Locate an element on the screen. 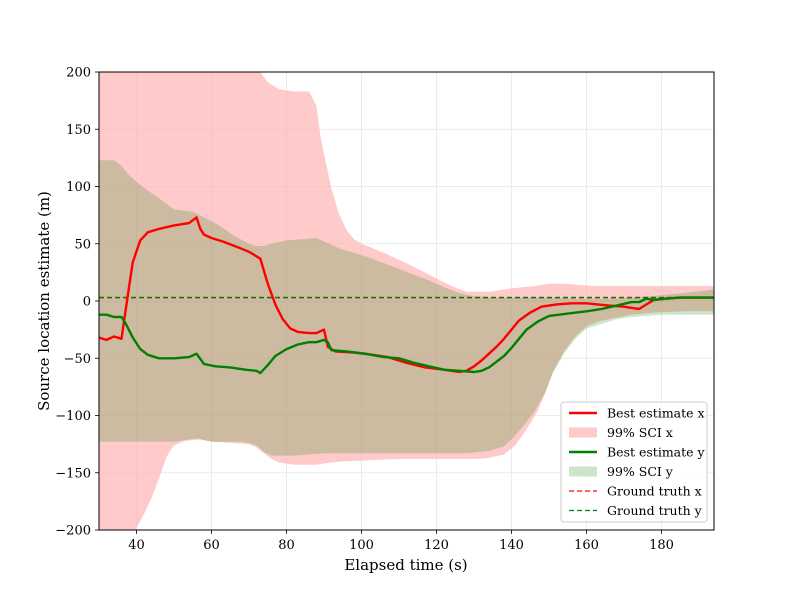  y-tick-label: −100 is located at coordinates (73, 416).